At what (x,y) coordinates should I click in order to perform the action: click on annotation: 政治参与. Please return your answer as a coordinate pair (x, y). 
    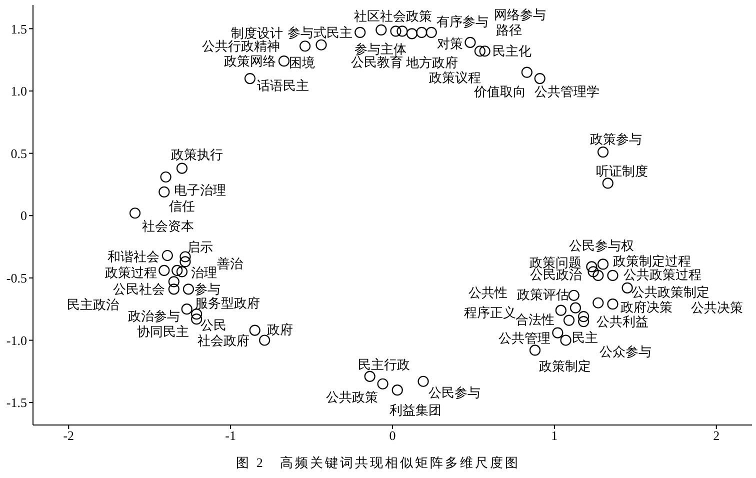
    Looking at the image, I should click on (154, 316).